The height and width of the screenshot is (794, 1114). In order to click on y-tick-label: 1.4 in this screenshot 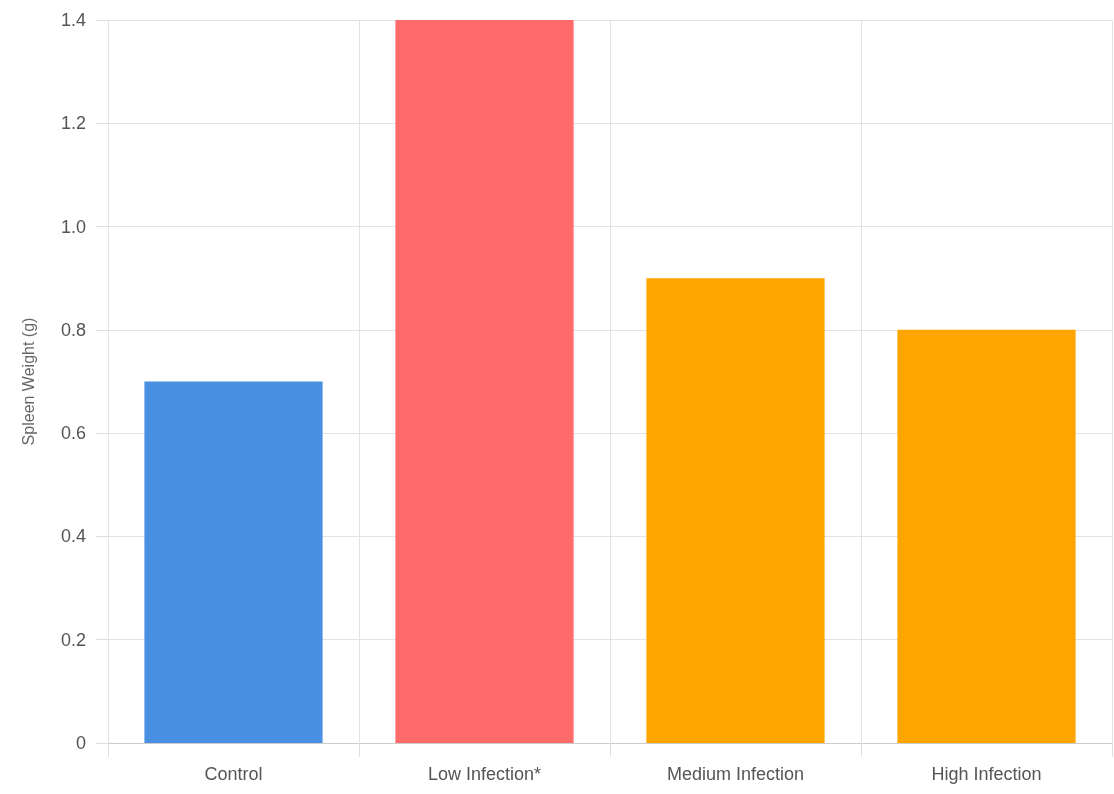, I will do `click(73, 20)`.